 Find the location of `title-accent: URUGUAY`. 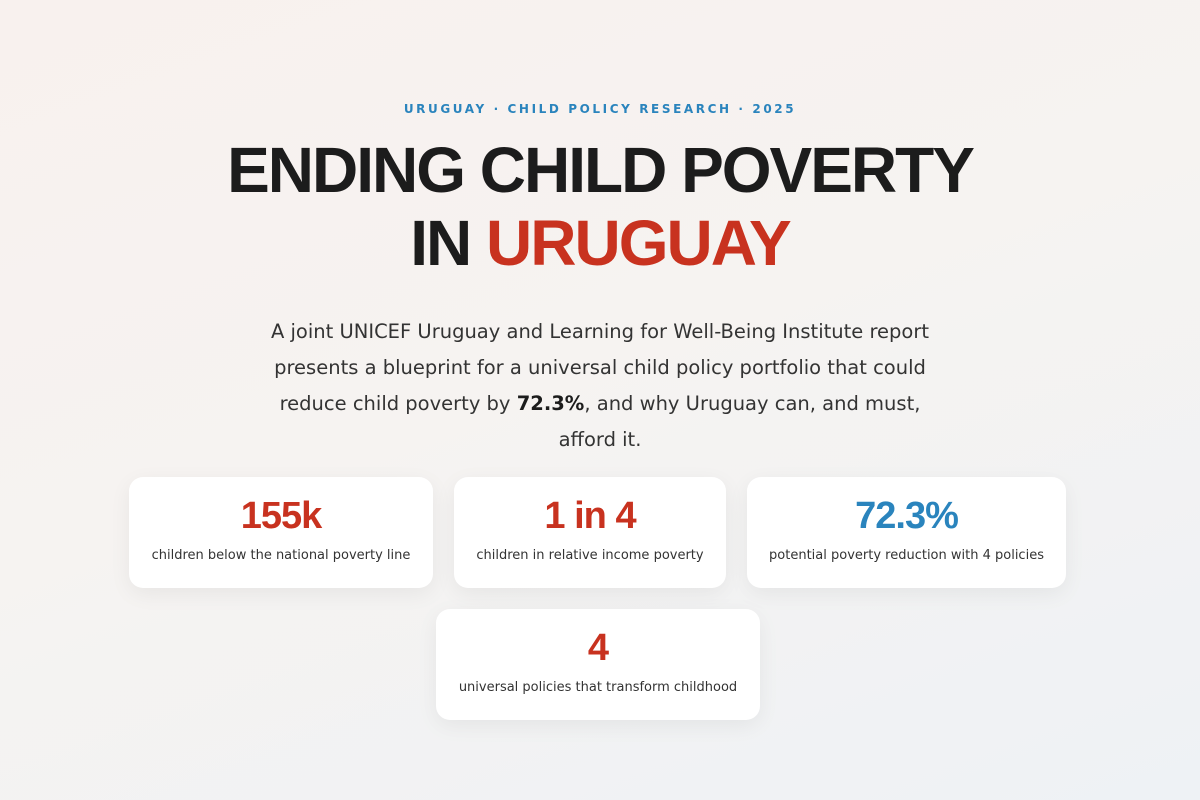

title-accent: URUGUAY is located at coordinates (639, 243).